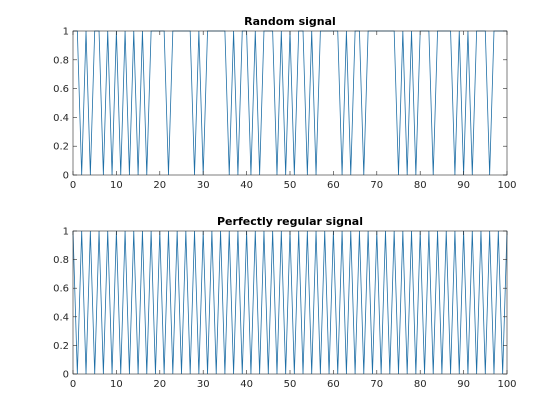 Image resolution: width=560 pixels, height=420 pixels. I want to click on regular-signal-y-tick-label: 0.6, so click(61, 289).